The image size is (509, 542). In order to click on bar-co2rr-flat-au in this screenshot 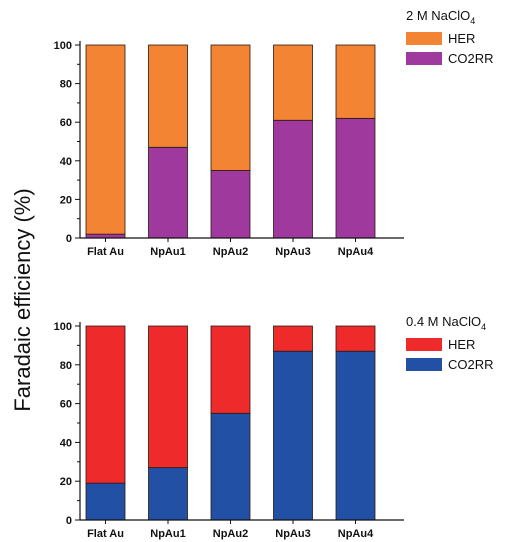, I will do `click(105, 501)`.